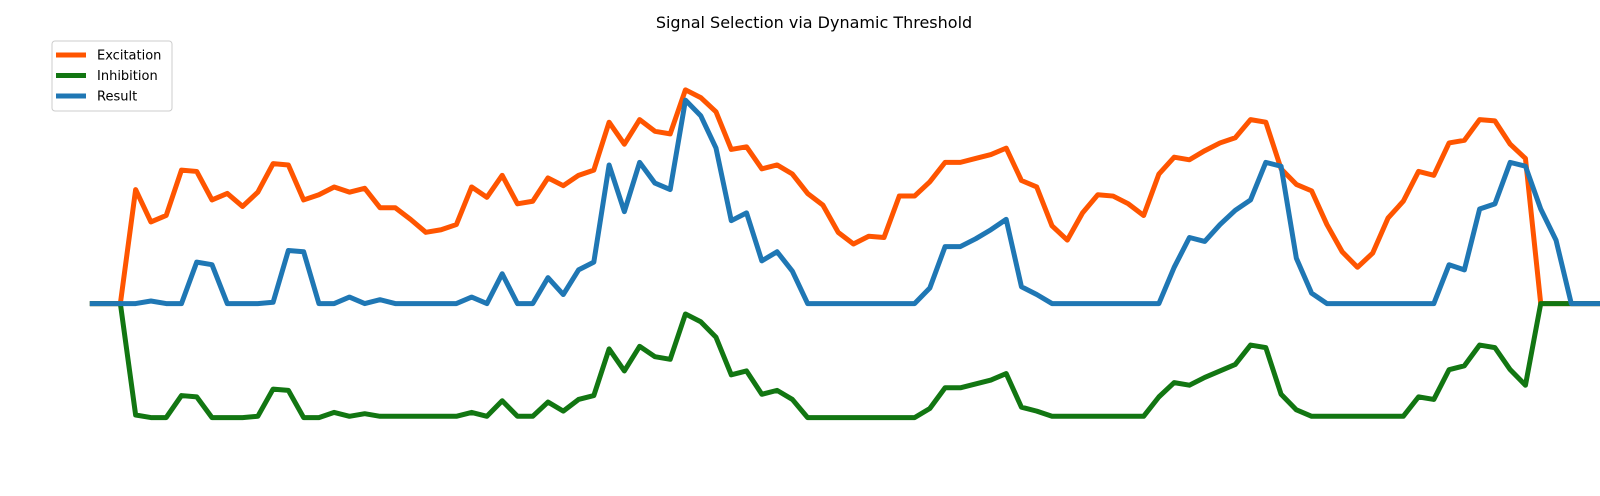  I want to click on legend-item-inhibition: Inhibition, so click(107, 76).